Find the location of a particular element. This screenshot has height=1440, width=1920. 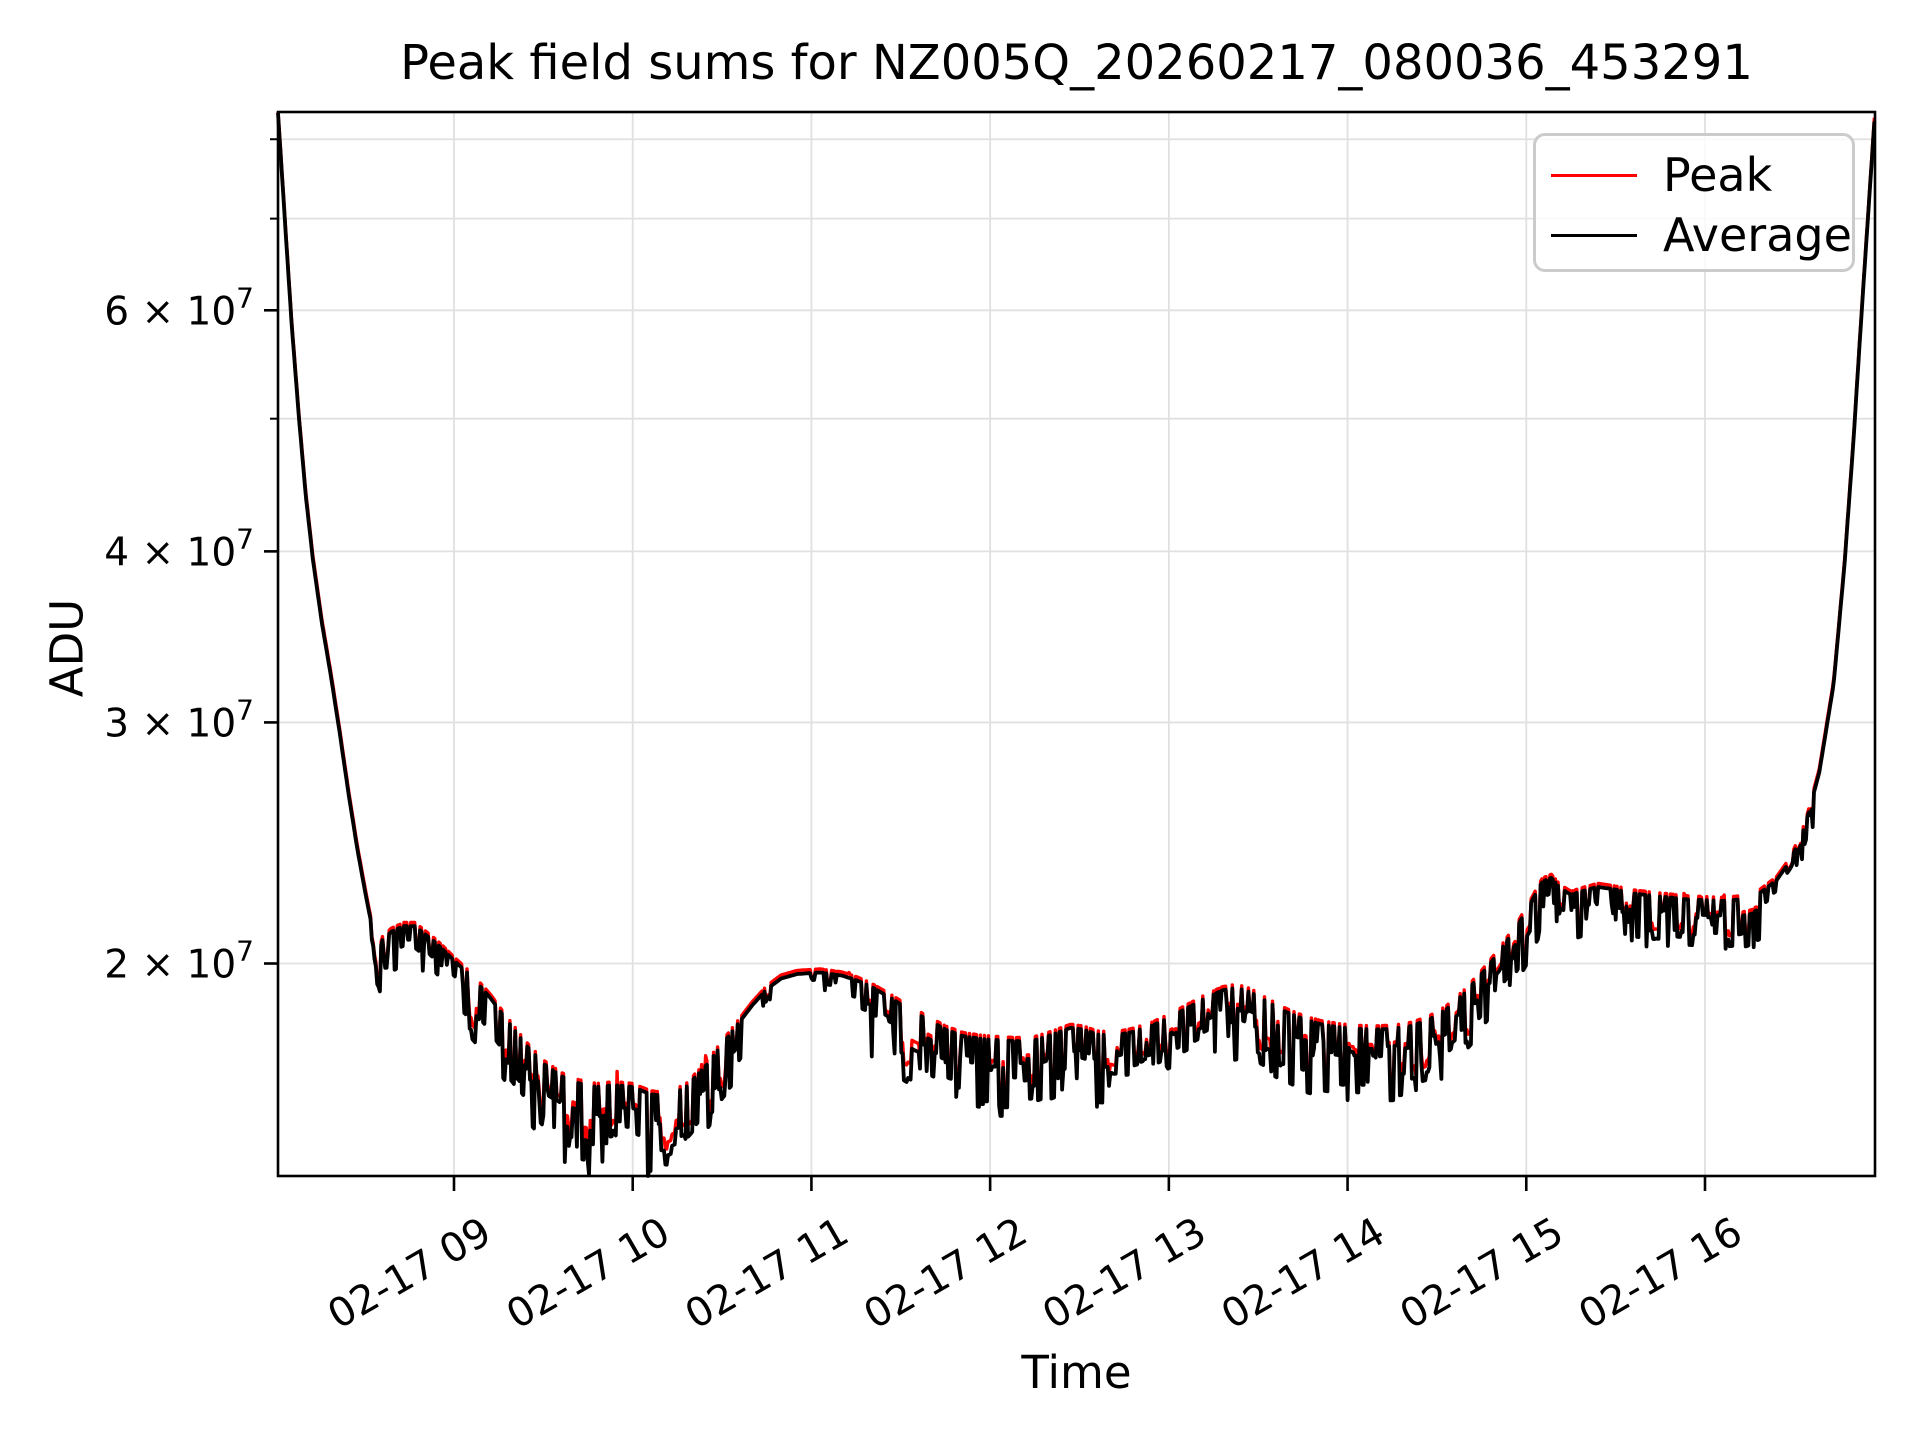

legend-item-average: Average is located at coordinates (1694, 235).